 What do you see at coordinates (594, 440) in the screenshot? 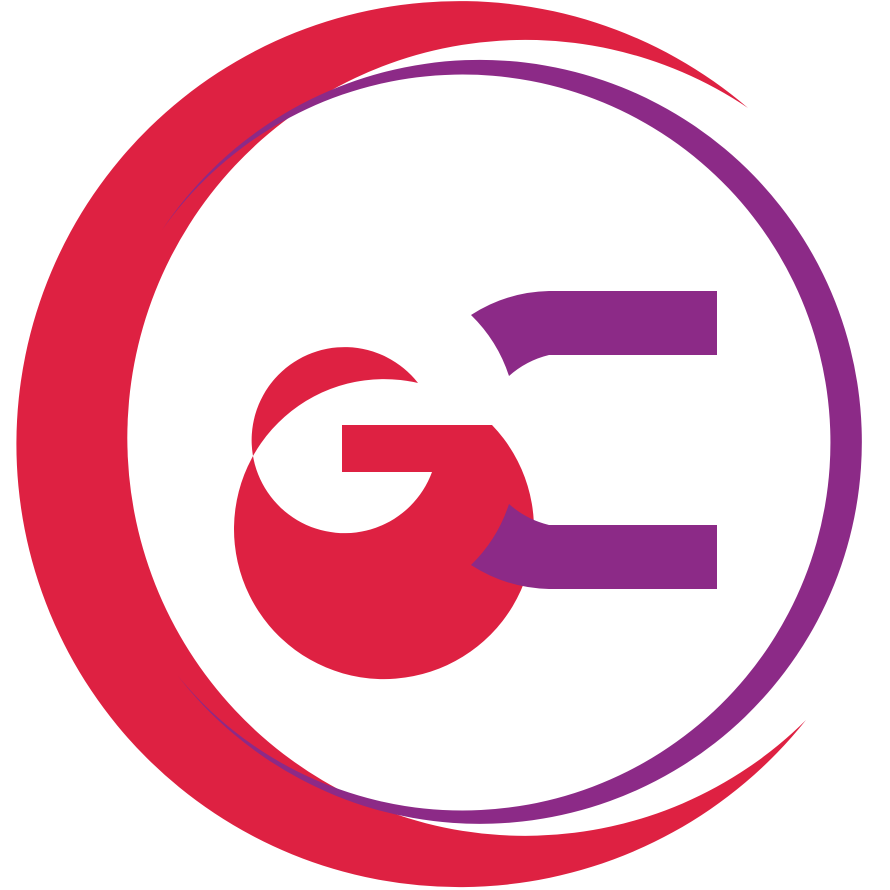
I see `letter-c` at bounding box center [594, 440].